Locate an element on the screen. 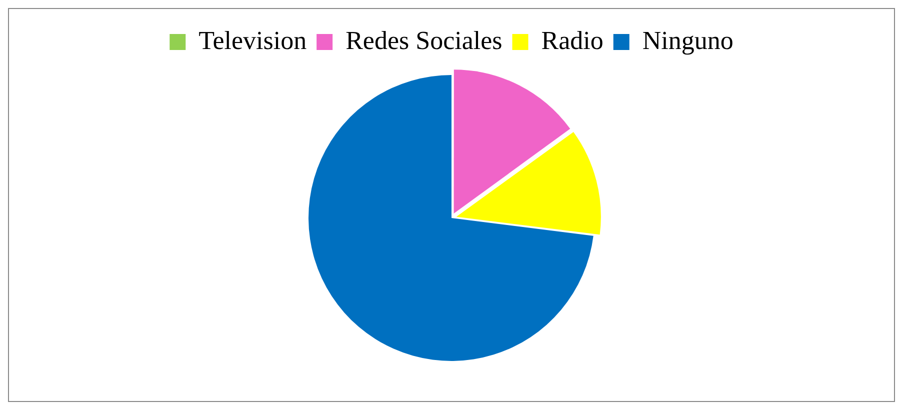 This screenshot has width=903, height=410. legend-label: Ninguno is located at coordinates (688, 40).